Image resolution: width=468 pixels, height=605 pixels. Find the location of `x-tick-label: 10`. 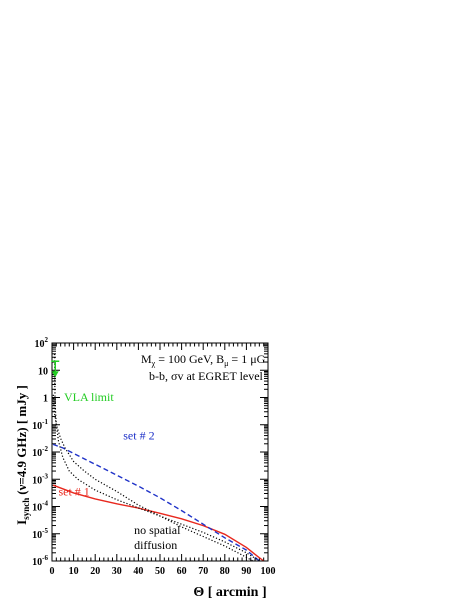

x-tick-label: 10 is located at coordinates (74, 571).